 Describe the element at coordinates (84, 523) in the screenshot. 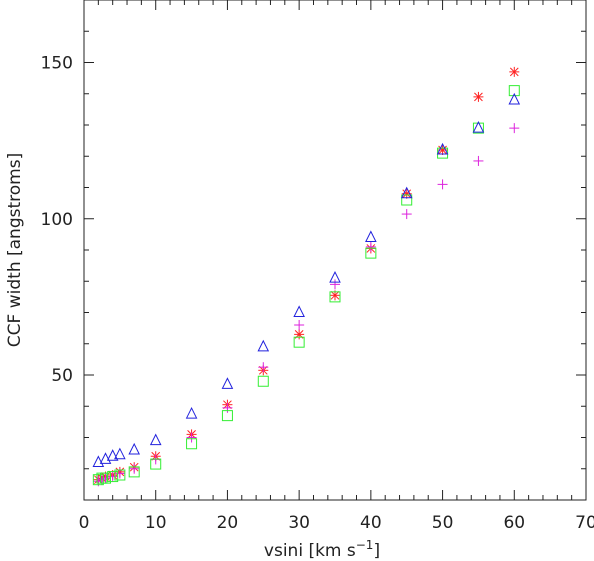

I see `x-tick-label: 0` at that location.